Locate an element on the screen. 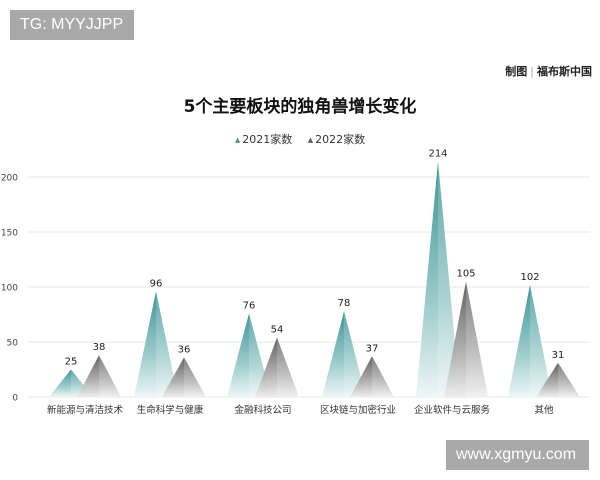 The image size is (600, 480). data-label: 96 is located at coordinates (156, 283).